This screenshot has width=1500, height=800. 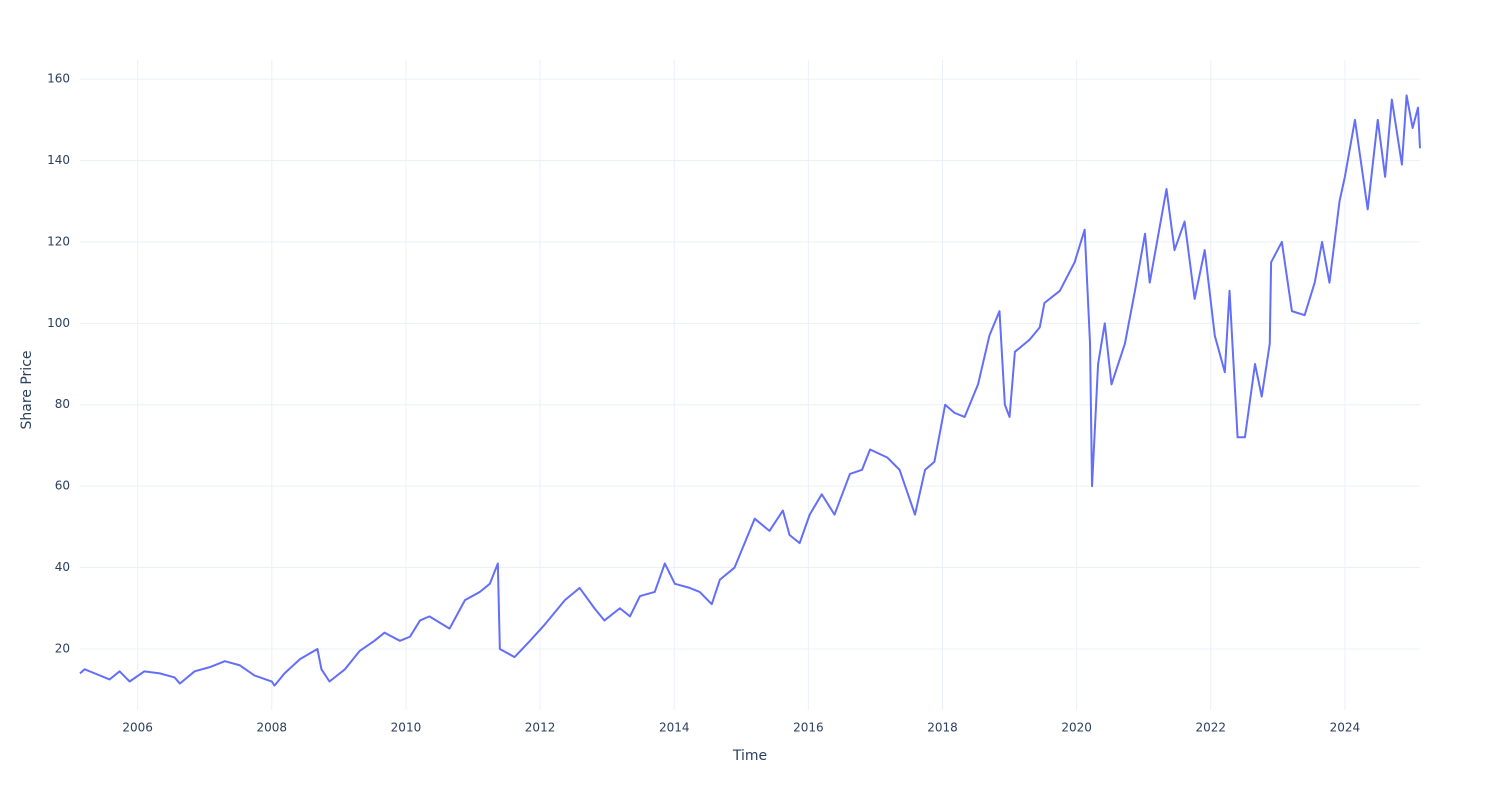 What do you see at coordinates (1076, 728) in the screenshot?
I see `x-tick-label: 2020` at bounding box center [1076, 728].